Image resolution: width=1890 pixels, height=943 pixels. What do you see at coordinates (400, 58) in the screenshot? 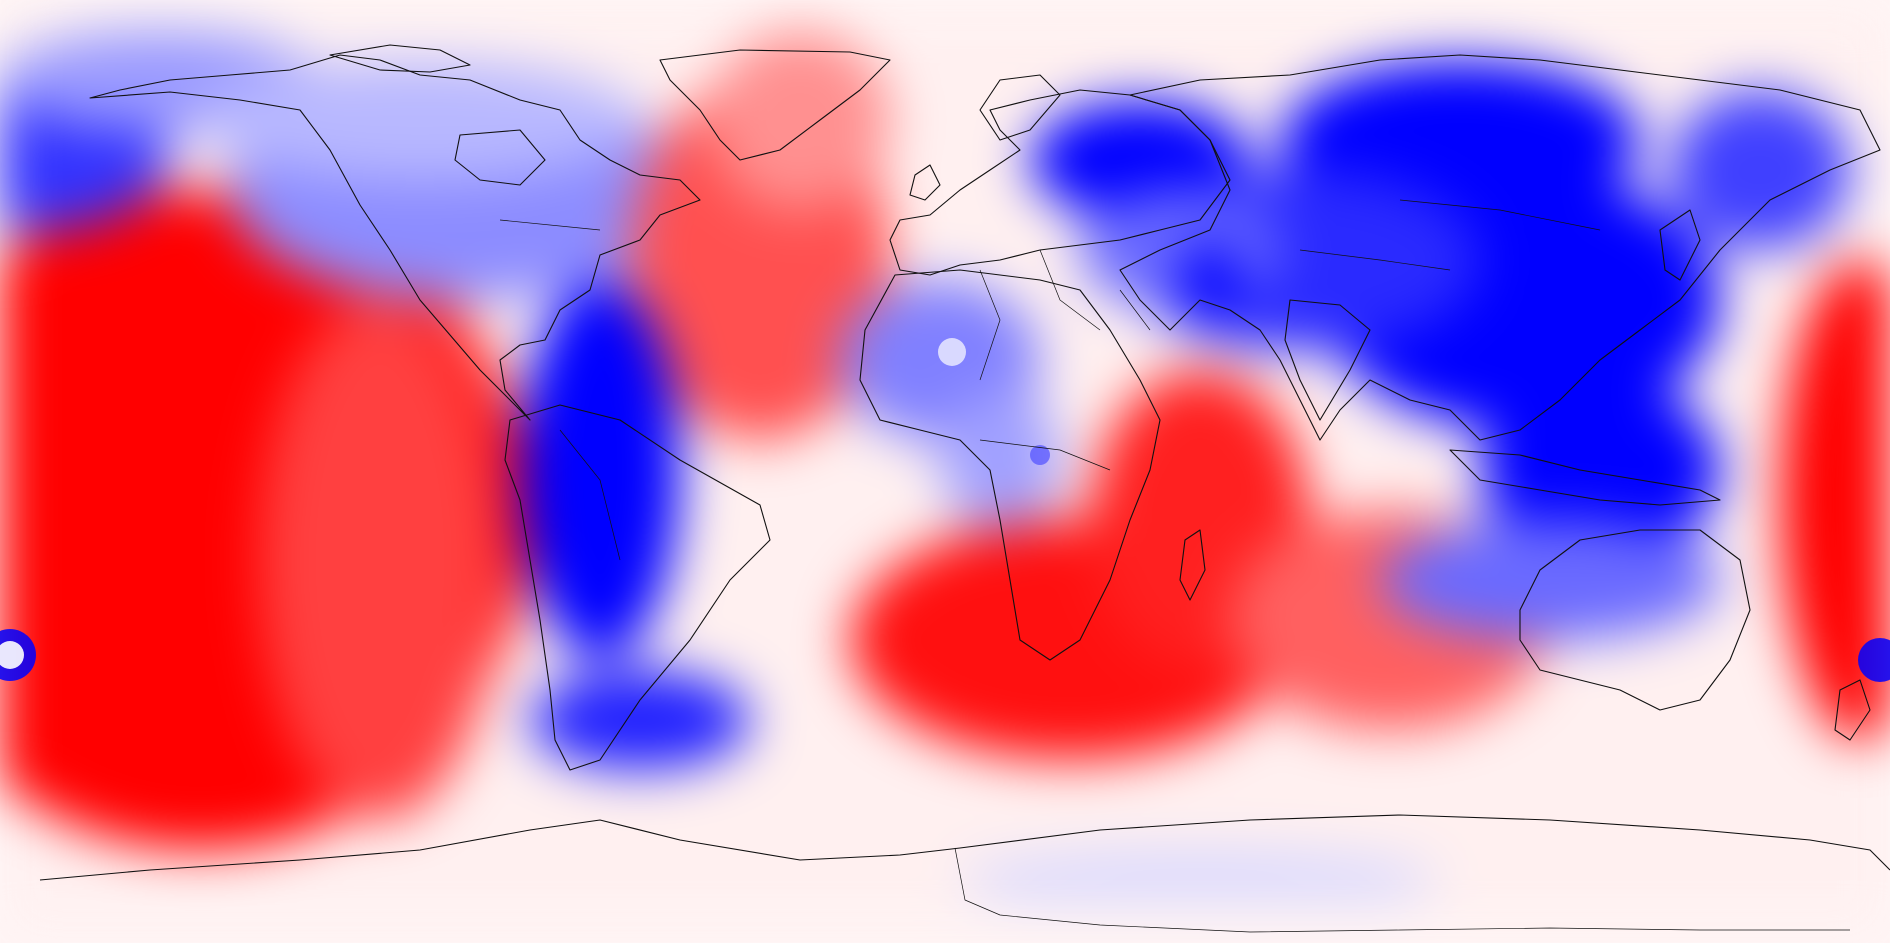
I see `coast-arctic-islands` at bounding box center [400, 58].